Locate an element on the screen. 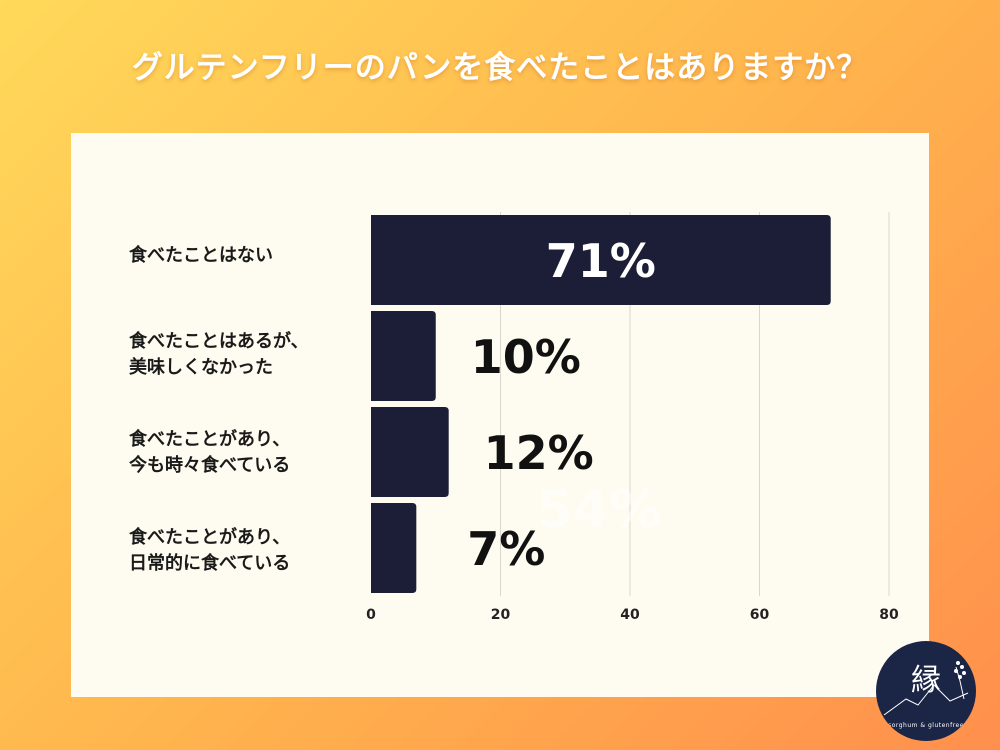  x-tick-label-4: 80 is located at coordinates (889, 615).